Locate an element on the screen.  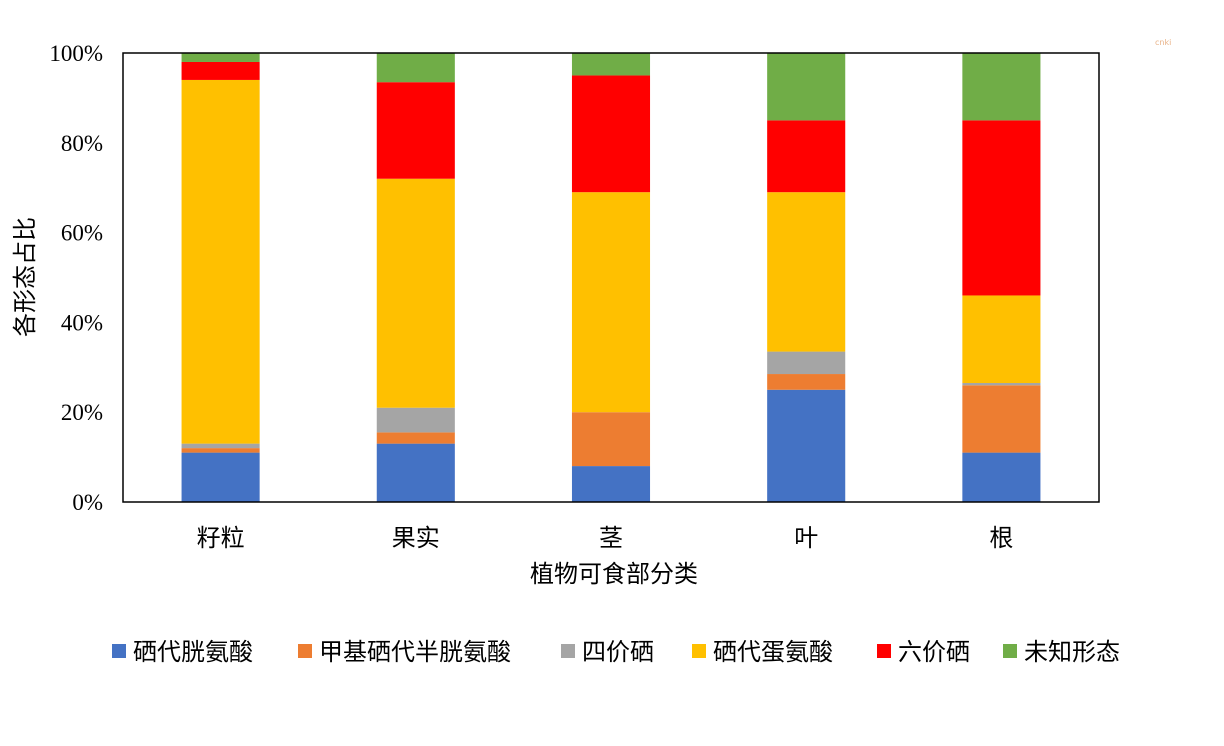
x-category-label: 籽粒 is located at coordinates (221, 538).